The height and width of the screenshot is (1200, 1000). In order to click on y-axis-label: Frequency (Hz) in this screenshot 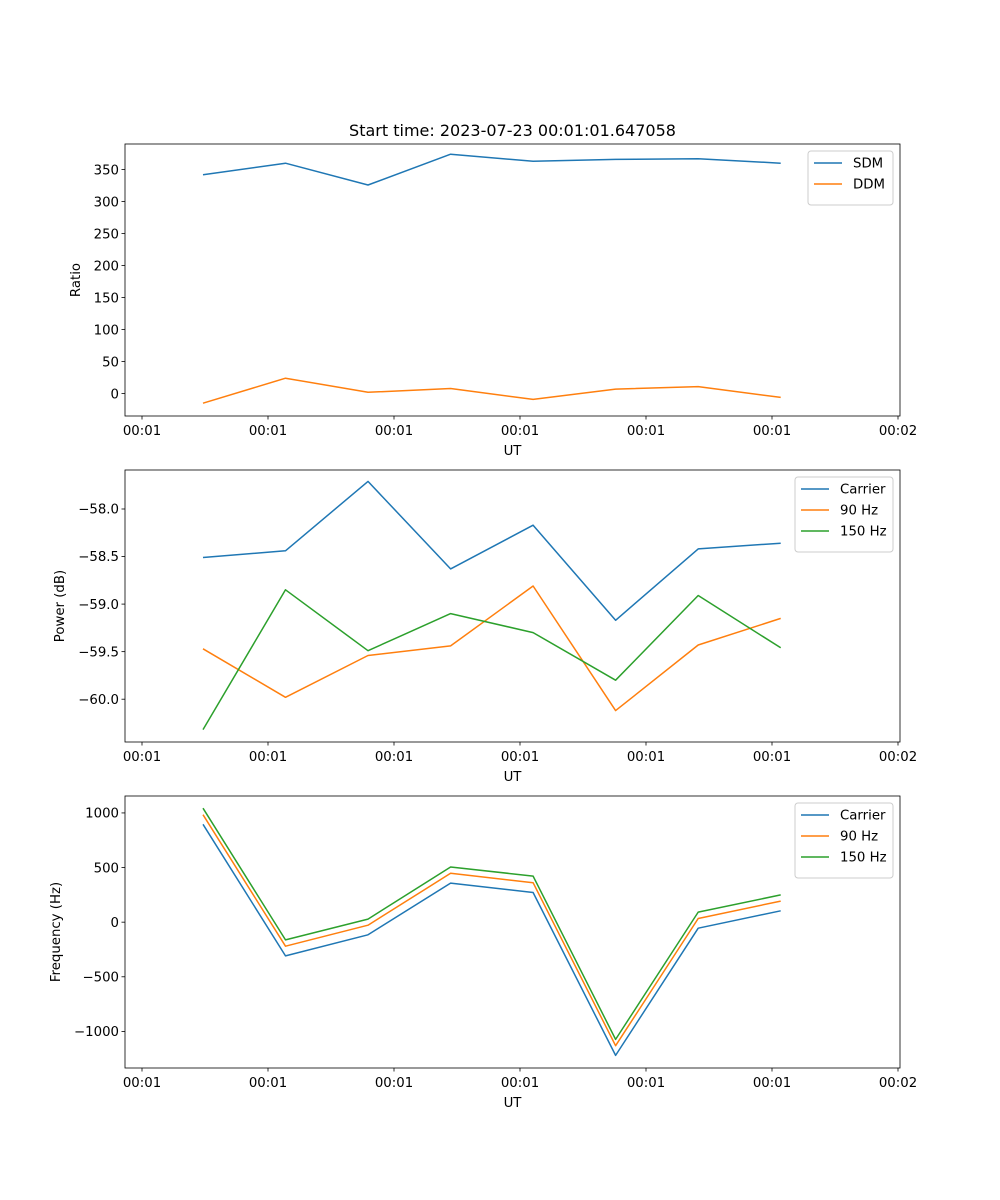, I will do `click(56, 932)`.